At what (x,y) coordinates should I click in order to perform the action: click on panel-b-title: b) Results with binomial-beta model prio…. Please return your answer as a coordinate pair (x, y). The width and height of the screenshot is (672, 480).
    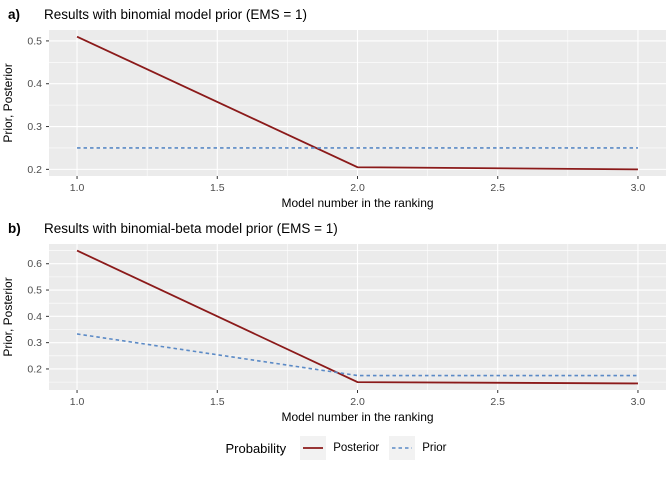
    Looking at the image, I should click on (336, 224).